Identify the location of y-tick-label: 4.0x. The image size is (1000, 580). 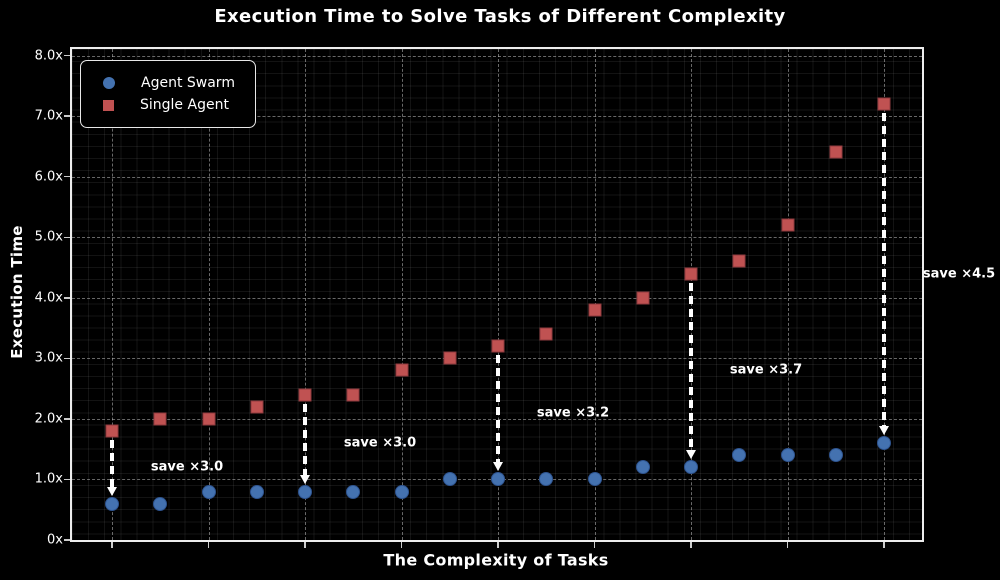
(48, 298).